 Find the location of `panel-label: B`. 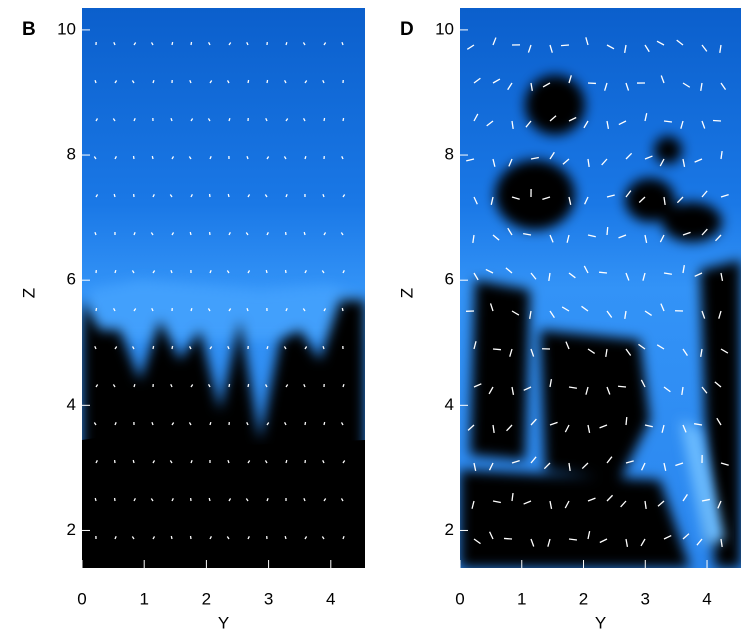

panel-label: B is located at coordinates (29, 29).